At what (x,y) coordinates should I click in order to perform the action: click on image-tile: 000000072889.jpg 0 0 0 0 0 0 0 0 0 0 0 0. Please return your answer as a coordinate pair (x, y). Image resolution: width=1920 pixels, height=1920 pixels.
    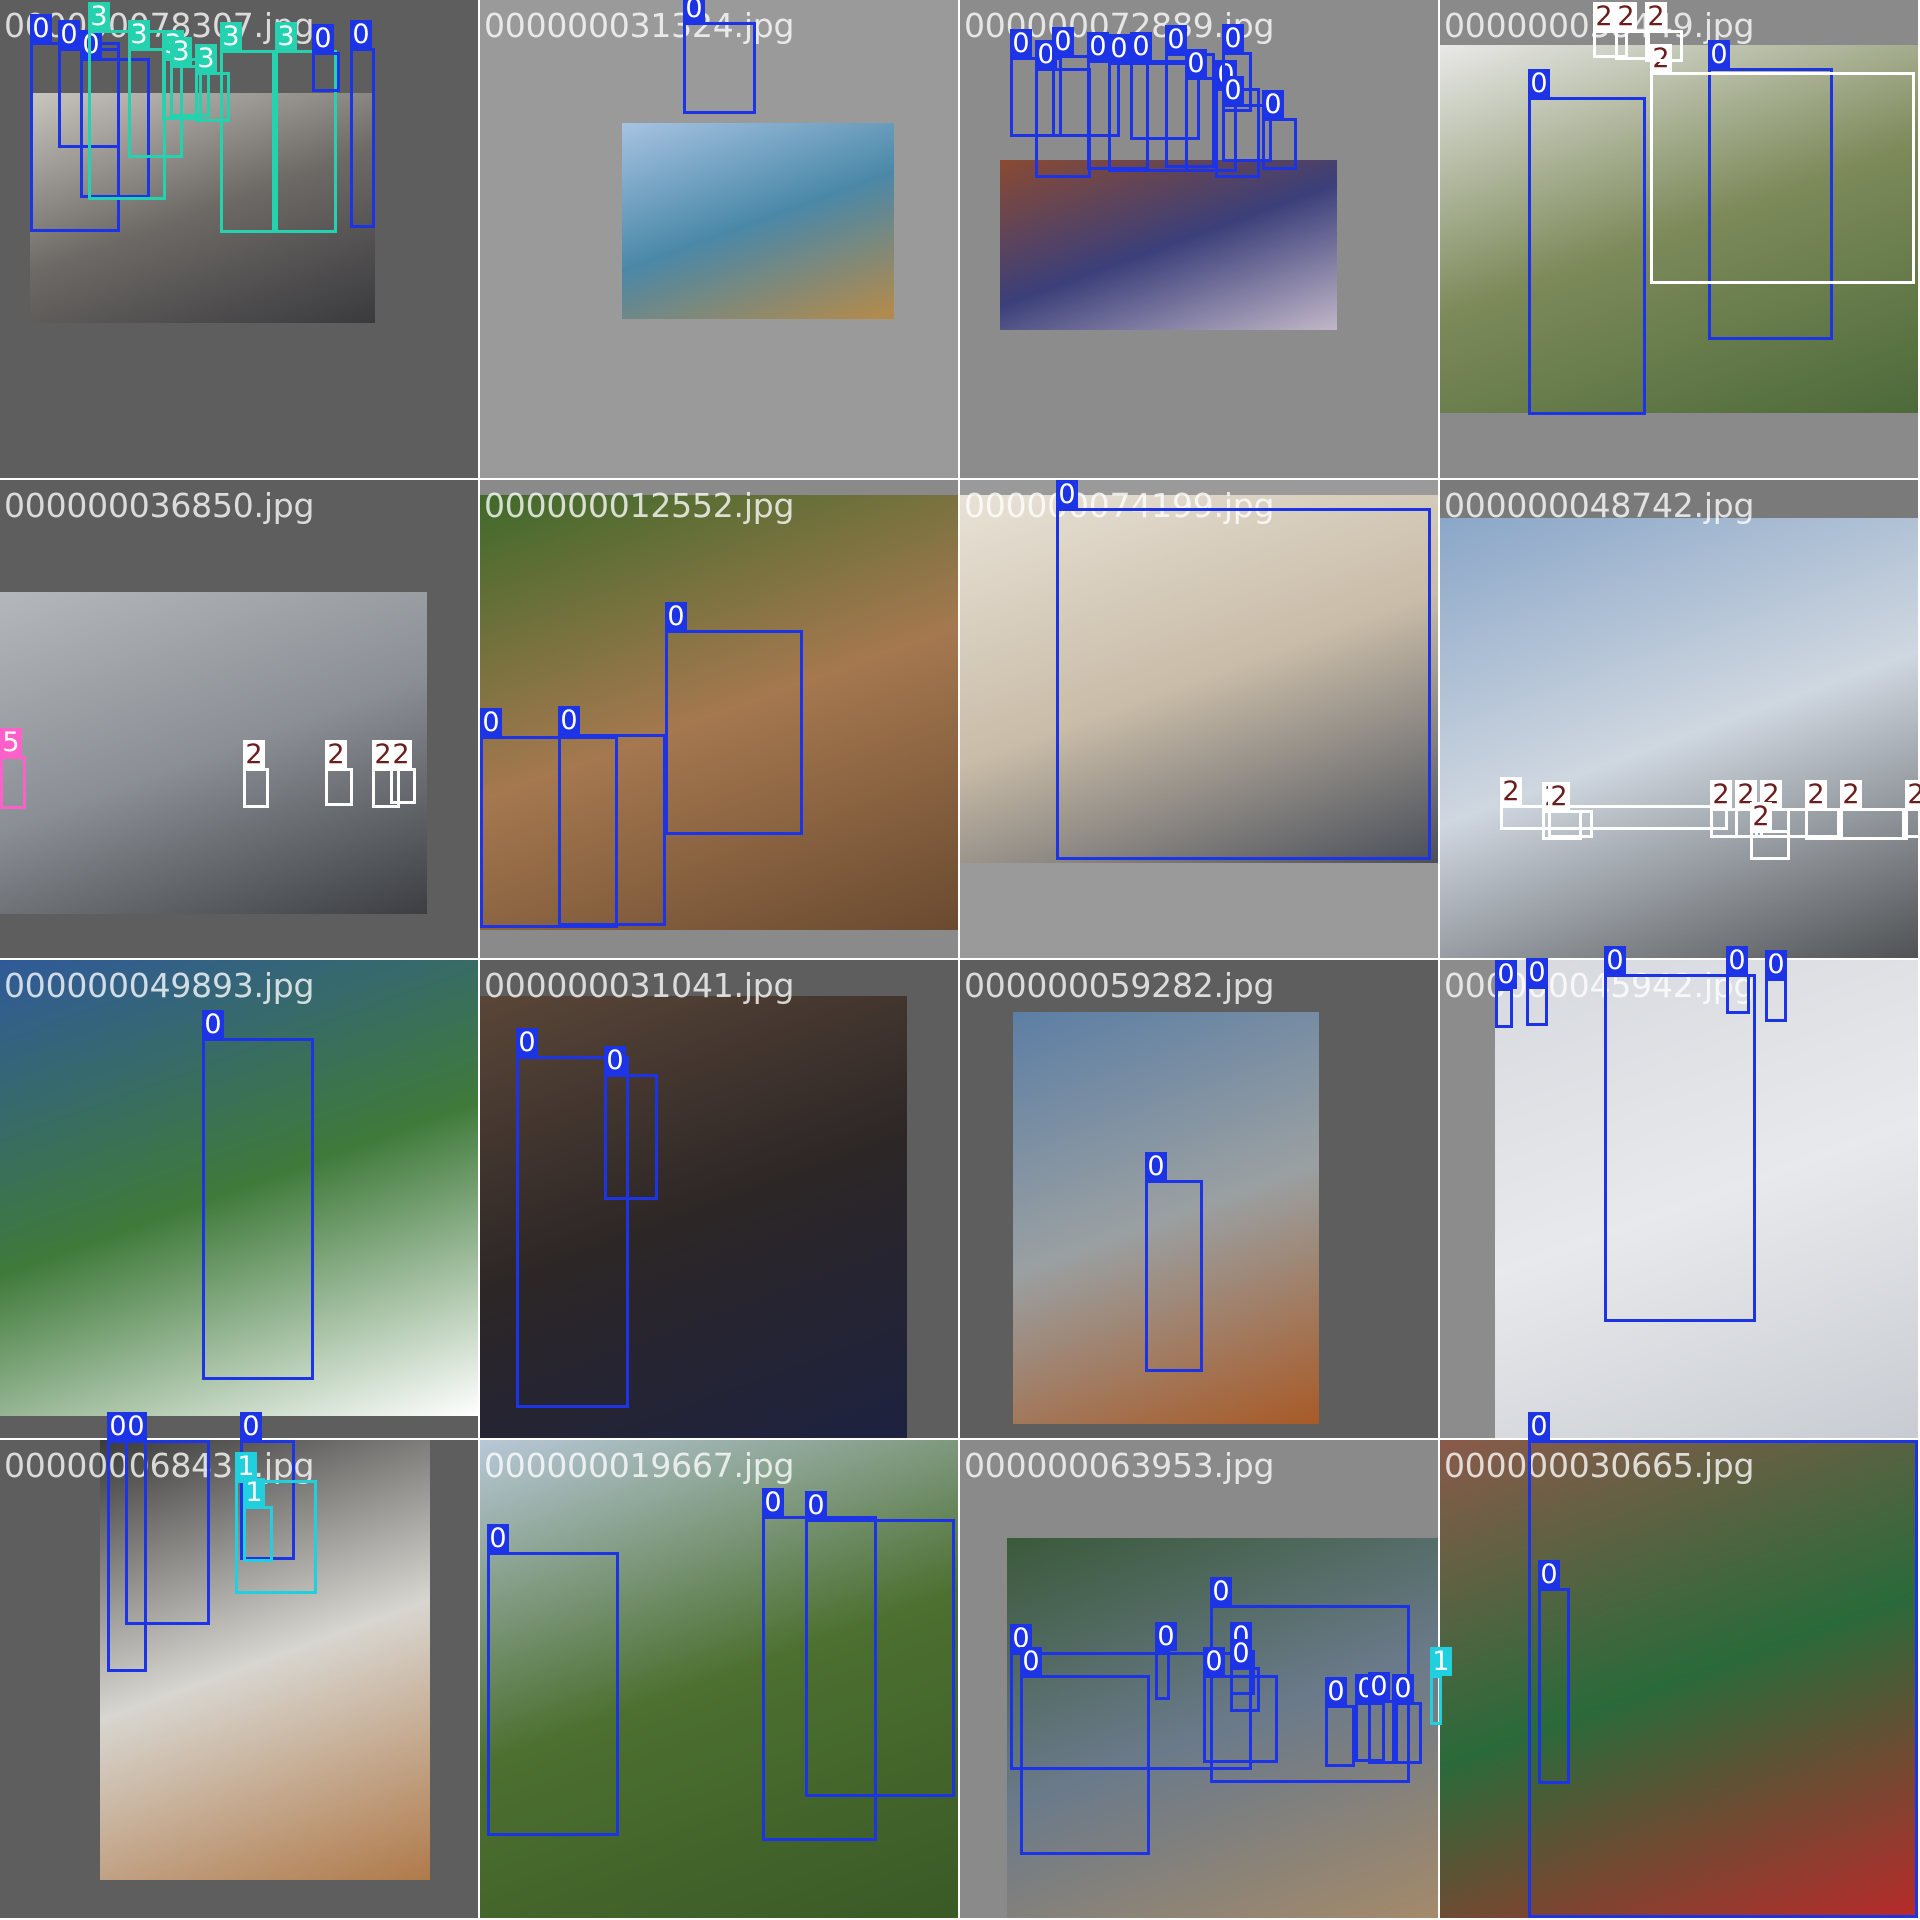
    Looking at the image, I should click on (1199, 239).